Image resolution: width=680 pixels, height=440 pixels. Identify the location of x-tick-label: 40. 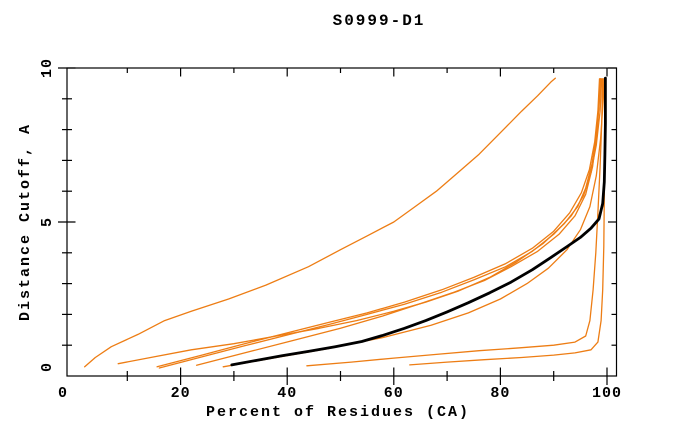
(287, 393).